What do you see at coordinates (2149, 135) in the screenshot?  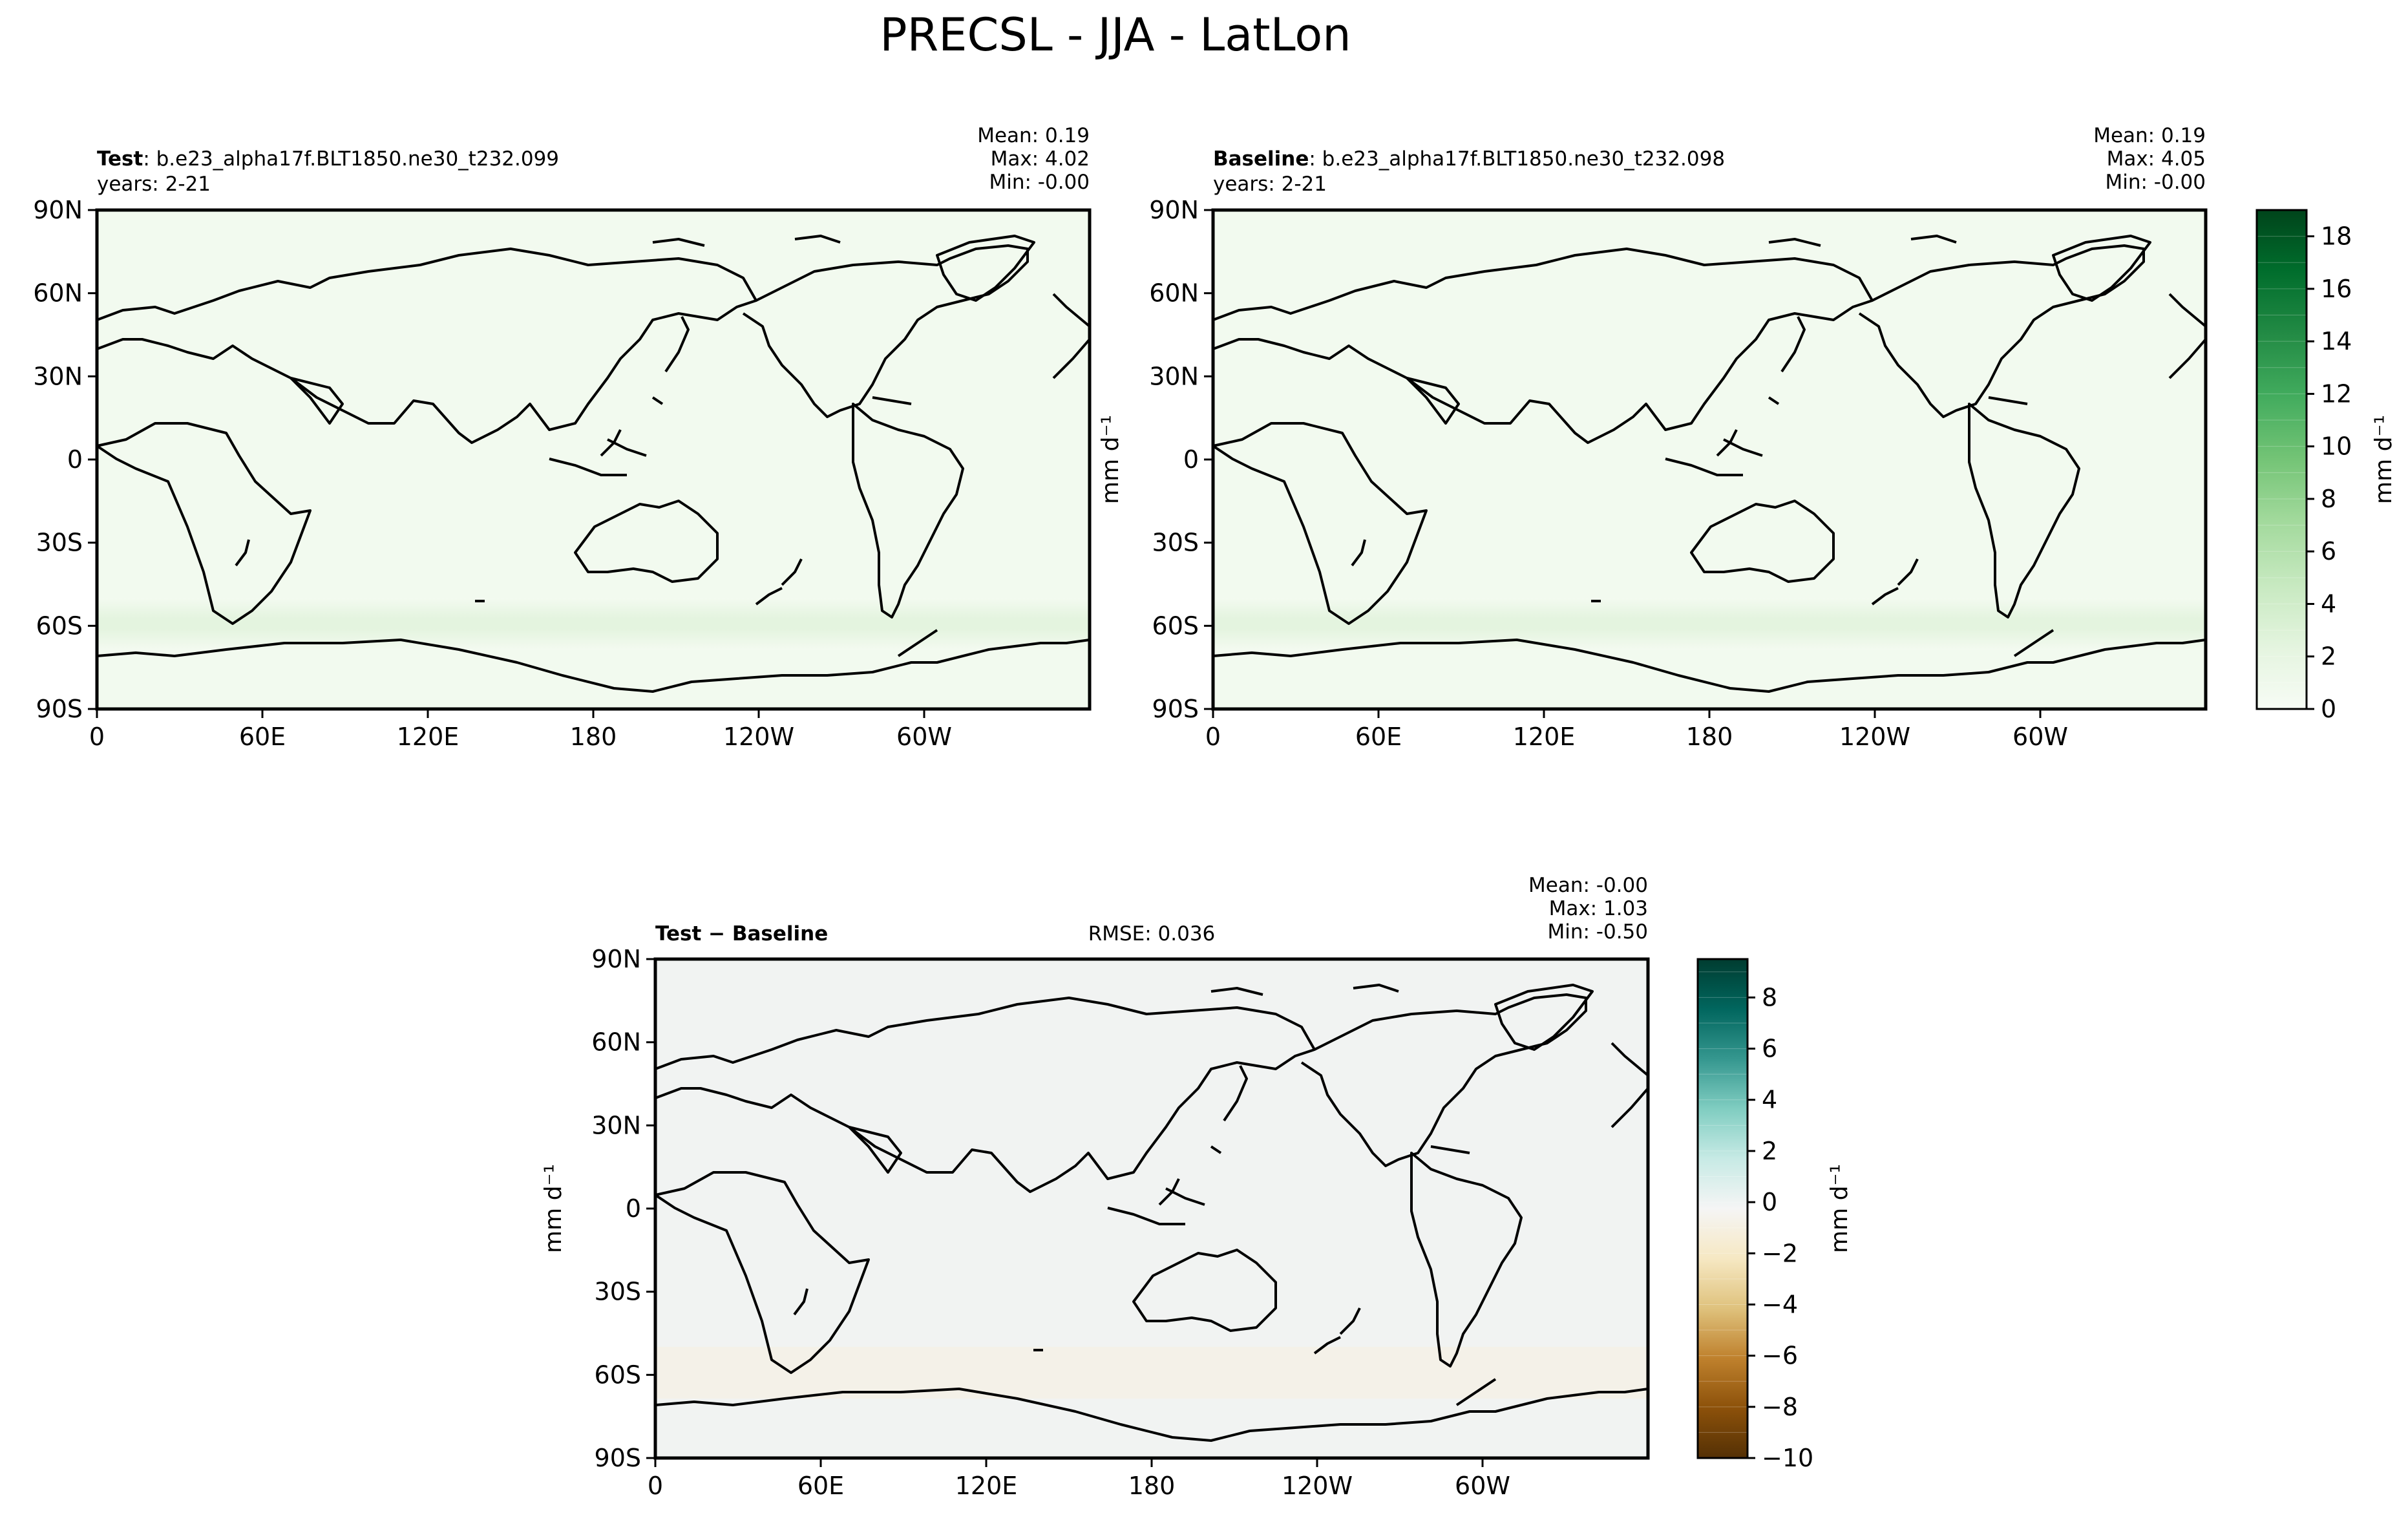 I see `baseline-stat-mean: Mean: 0.19` at bounding box center [2149, 135].